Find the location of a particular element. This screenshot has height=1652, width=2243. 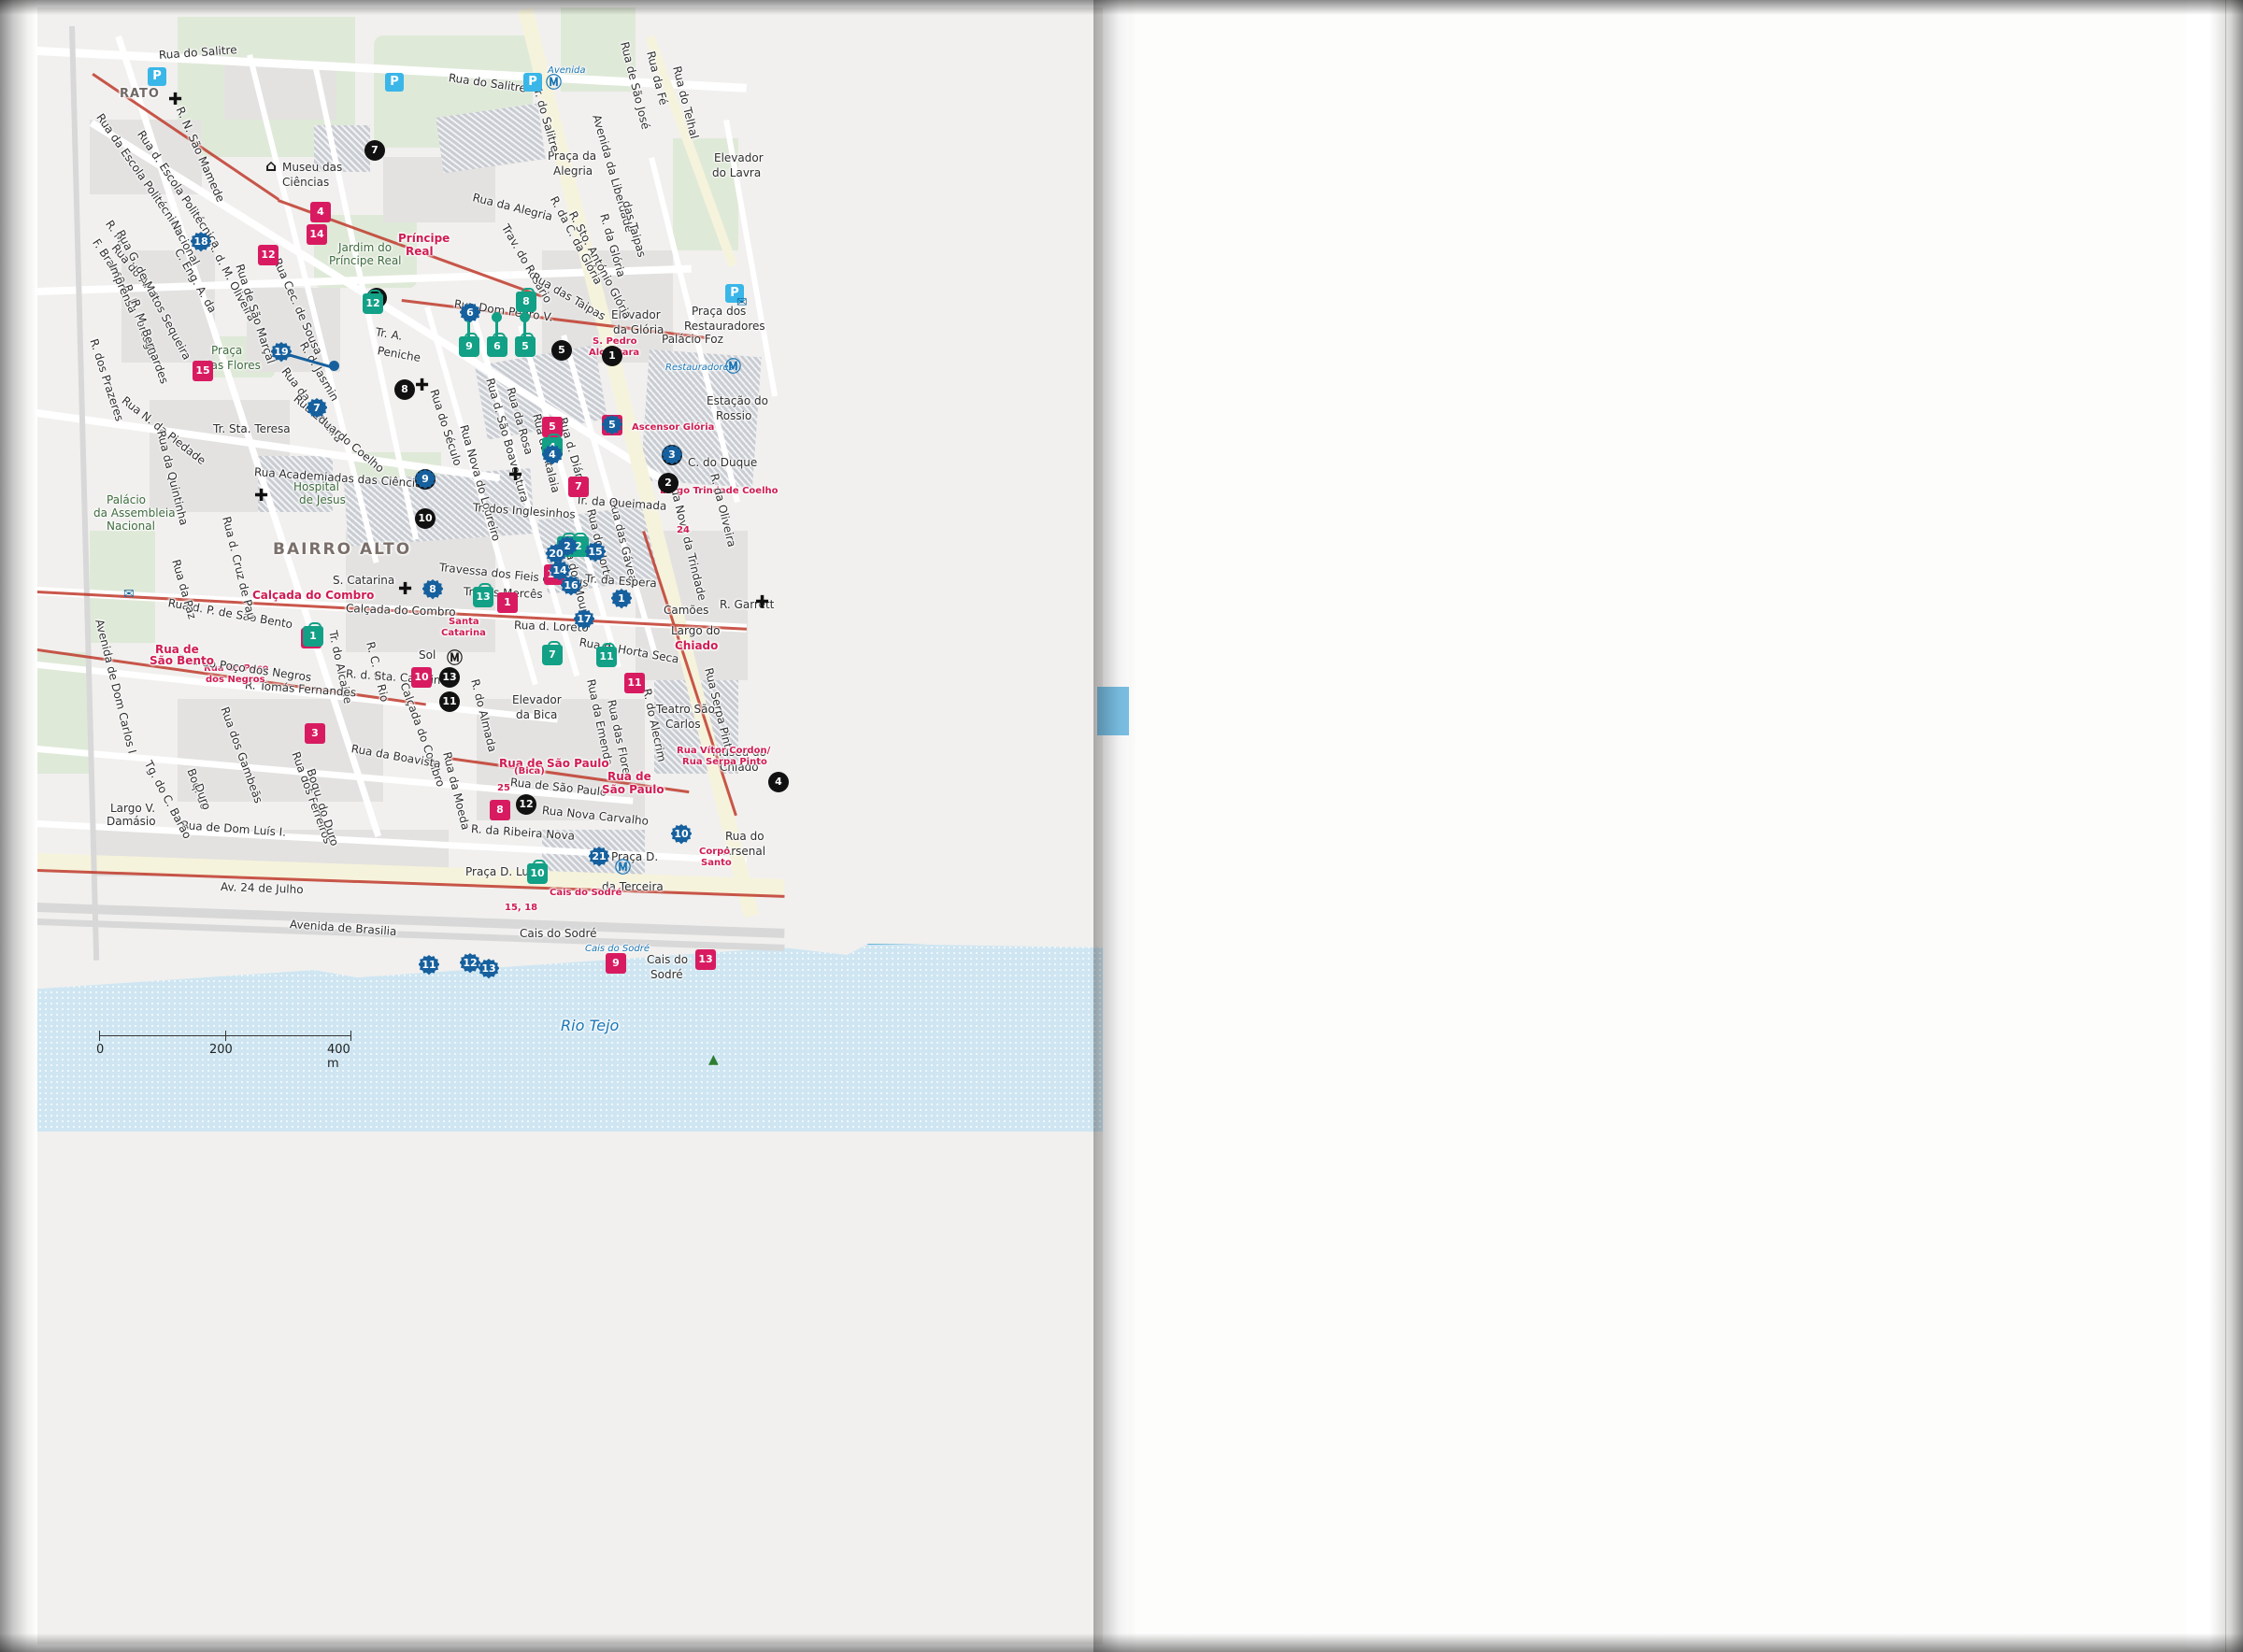

map-area-label: BAIRRO ALTO is located at coordinates (342, 550).